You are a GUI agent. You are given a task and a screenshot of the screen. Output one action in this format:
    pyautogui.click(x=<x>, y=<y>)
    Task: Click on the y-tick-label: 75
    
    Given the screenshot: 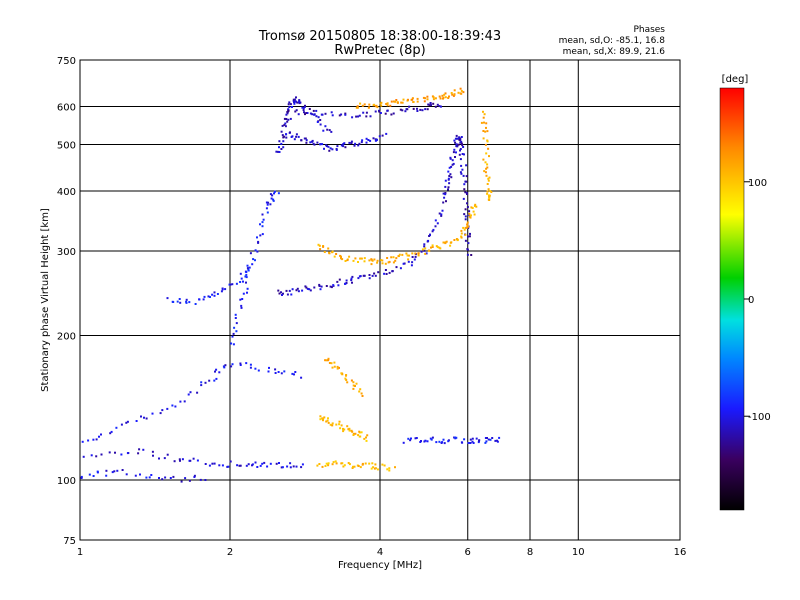 What is the action you would take?
    pyautogui.click(x=69, y=541)
    